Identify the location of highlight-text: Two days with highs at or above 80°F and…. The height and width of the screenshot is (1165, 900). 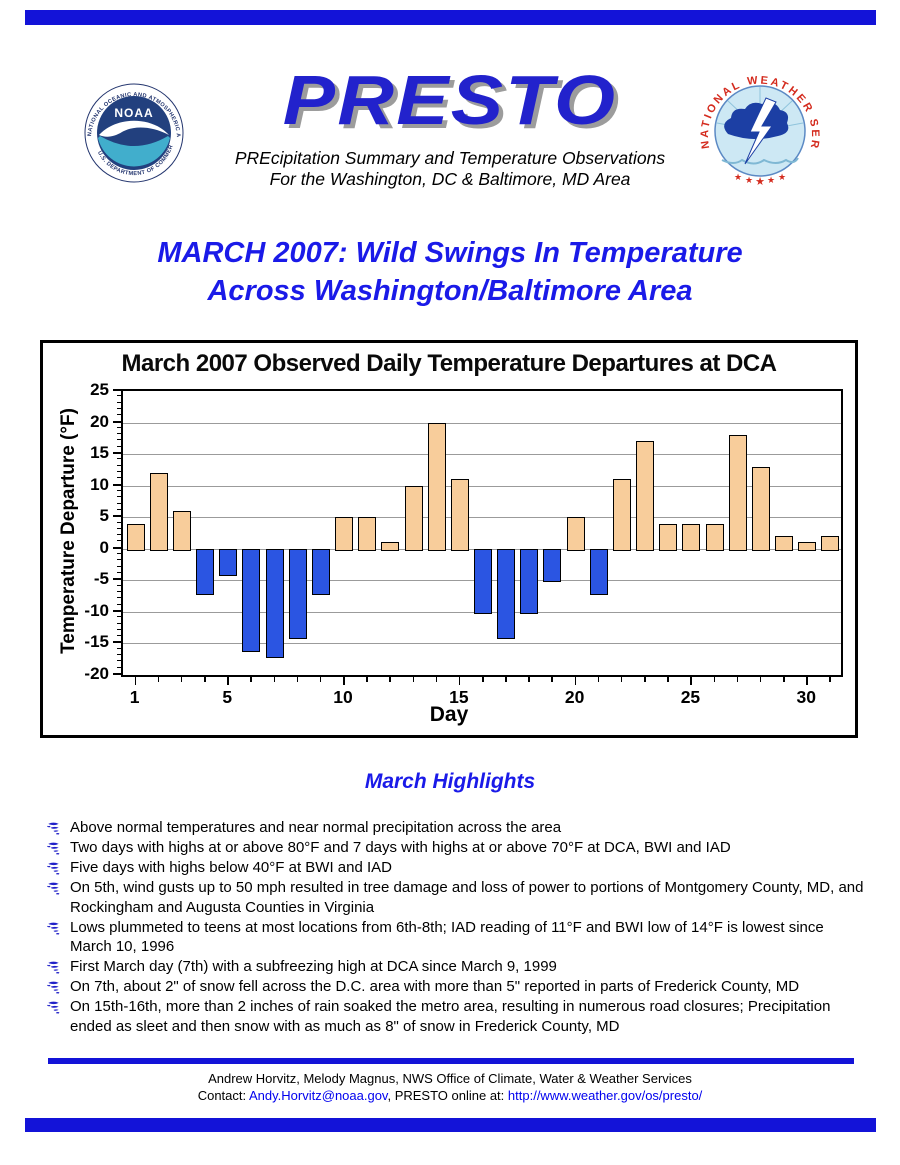
(400, 847).